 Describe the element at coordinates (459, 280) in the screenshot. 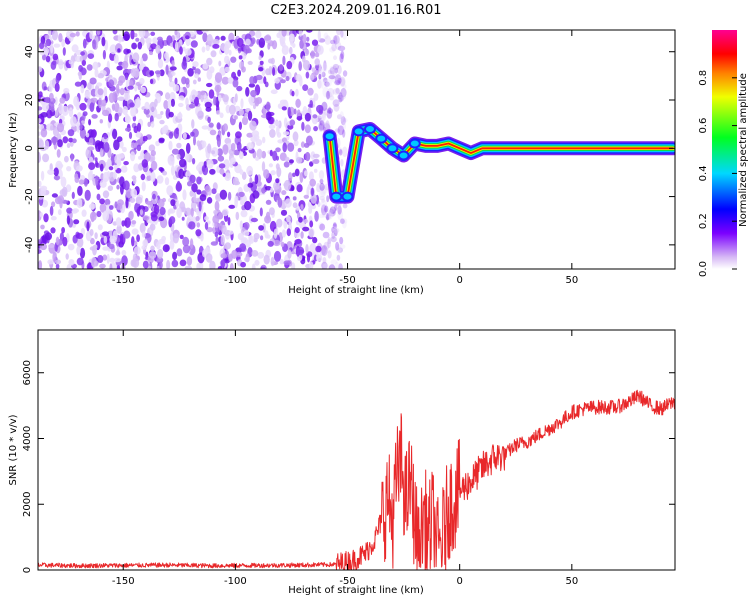

I see `x-tick-label: 0` at that location.